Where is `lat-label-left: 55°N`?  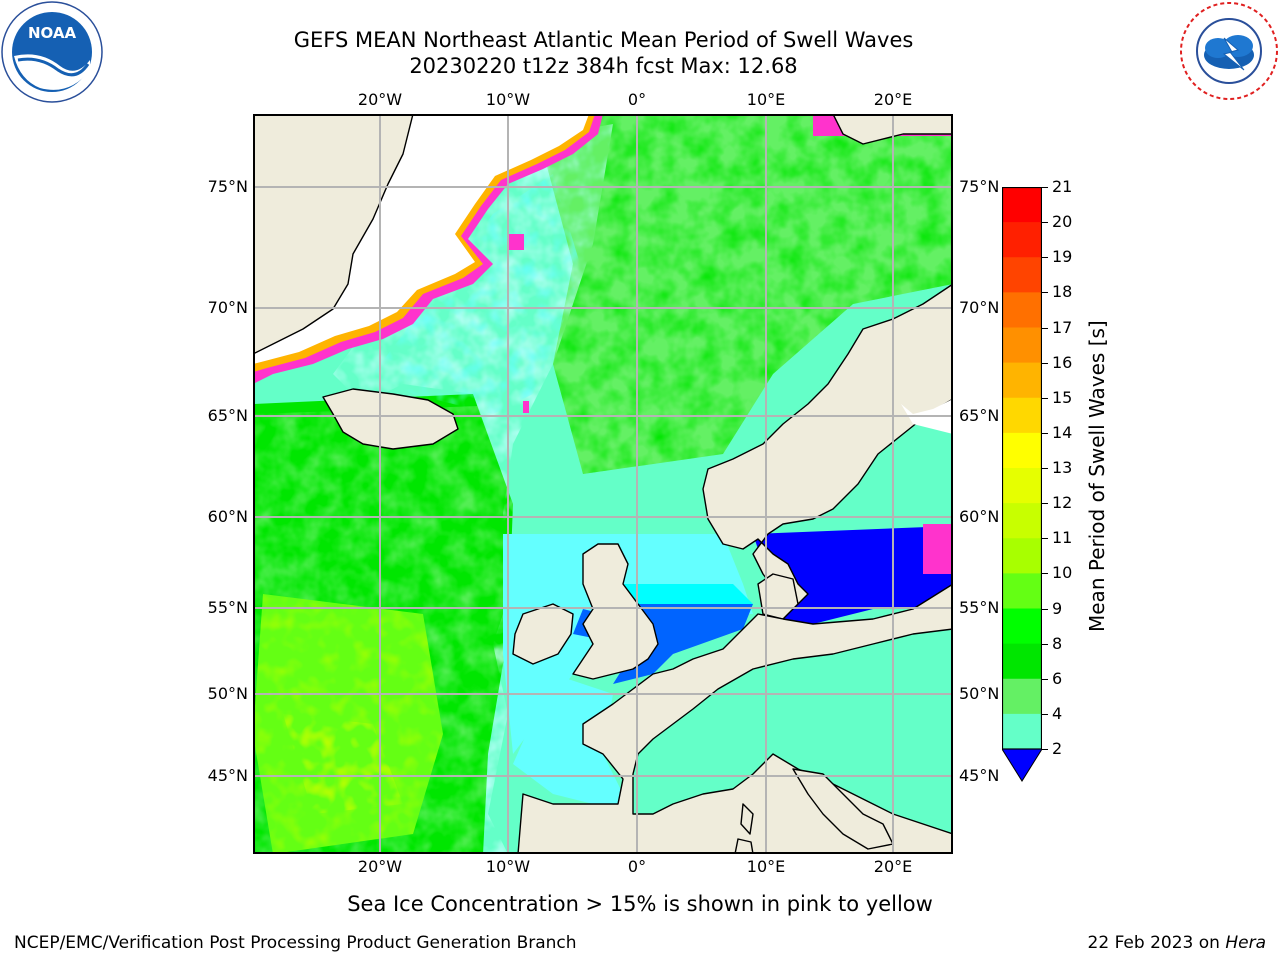
lat-label-left: 55°N is located at coordinates (227, 607).